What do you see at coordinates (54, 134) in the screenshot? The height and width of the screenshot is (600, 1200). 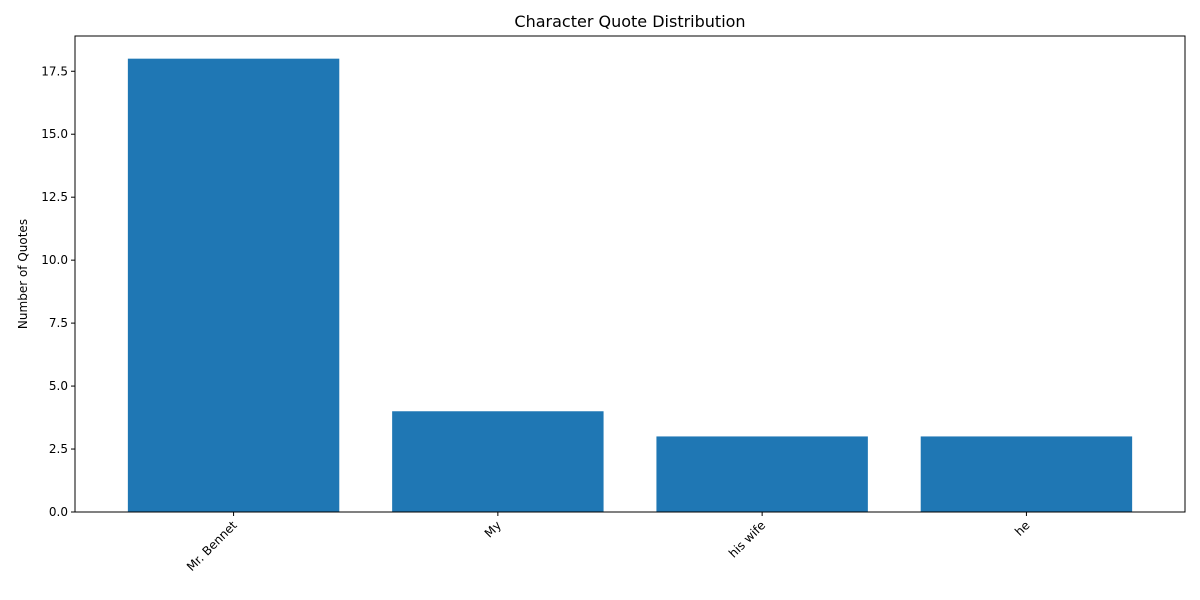 I see `y-tick-label-6: 15.0` at bounding box center [54, 134].